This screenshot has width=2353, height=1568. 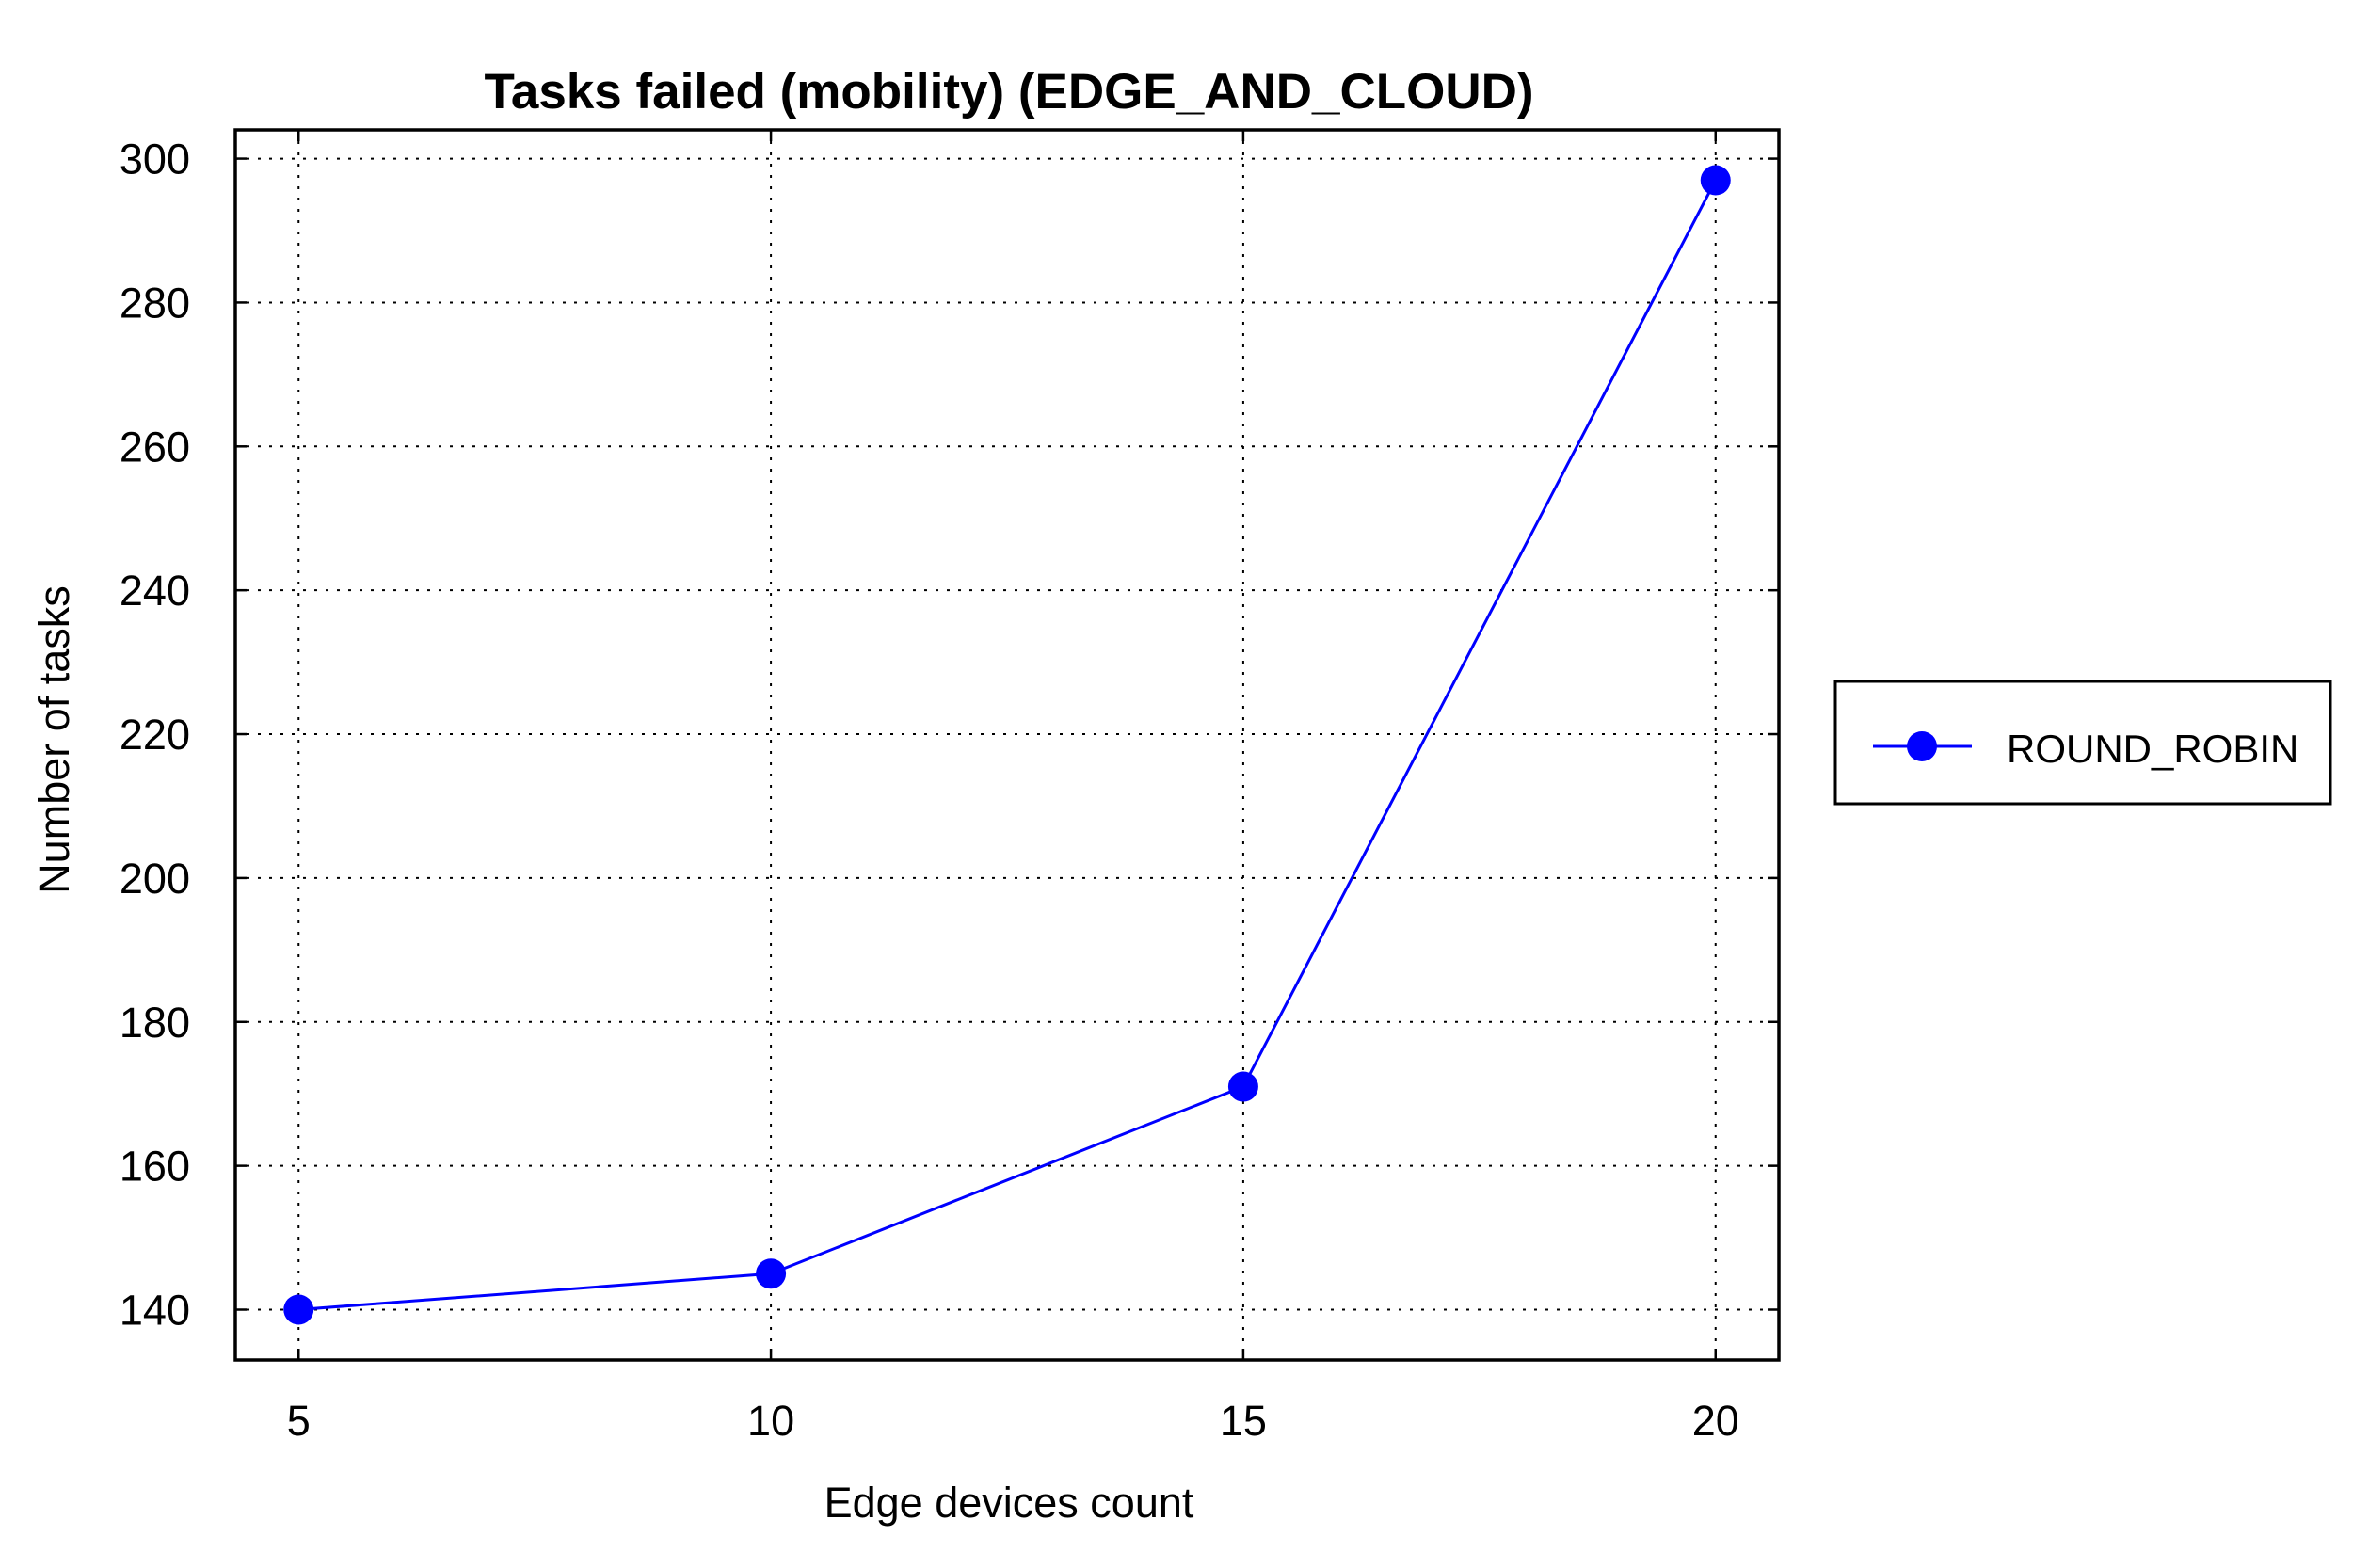 What do you see at coordinates (155, 1023) in the screenshot?
I see `y-tick-label: 180` at bounding box center [155, 1023].